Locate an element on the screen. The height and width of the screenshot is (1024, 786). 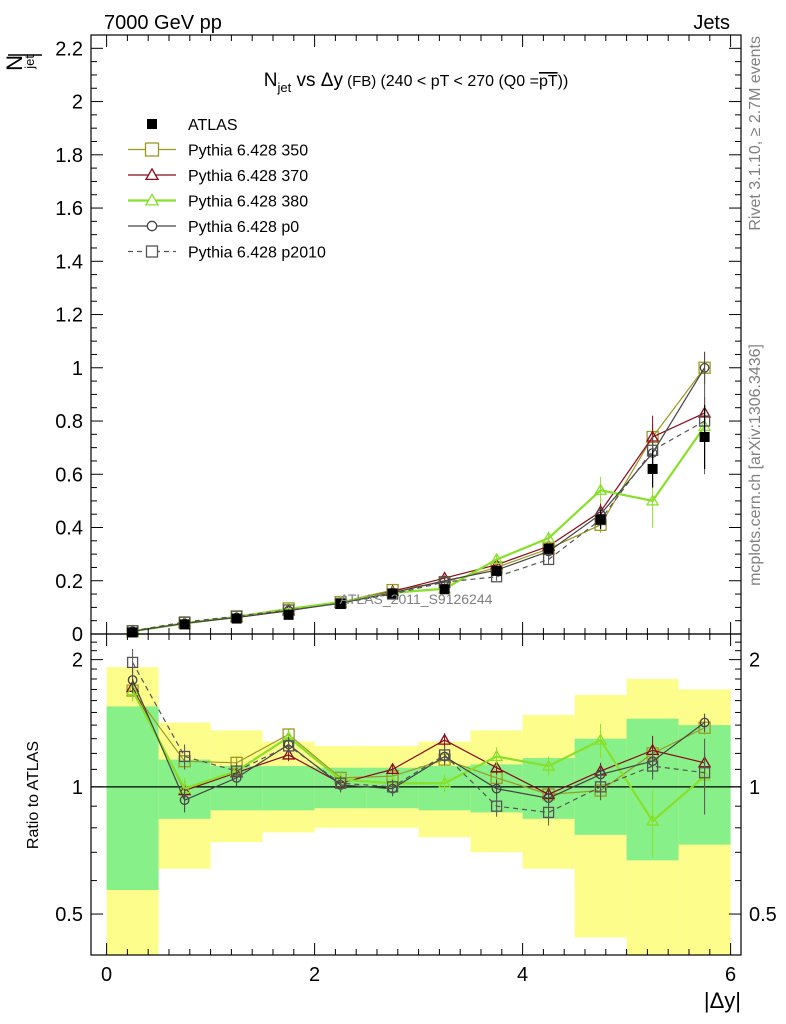
title-subscript: jet is located at coordinates (283, 87).